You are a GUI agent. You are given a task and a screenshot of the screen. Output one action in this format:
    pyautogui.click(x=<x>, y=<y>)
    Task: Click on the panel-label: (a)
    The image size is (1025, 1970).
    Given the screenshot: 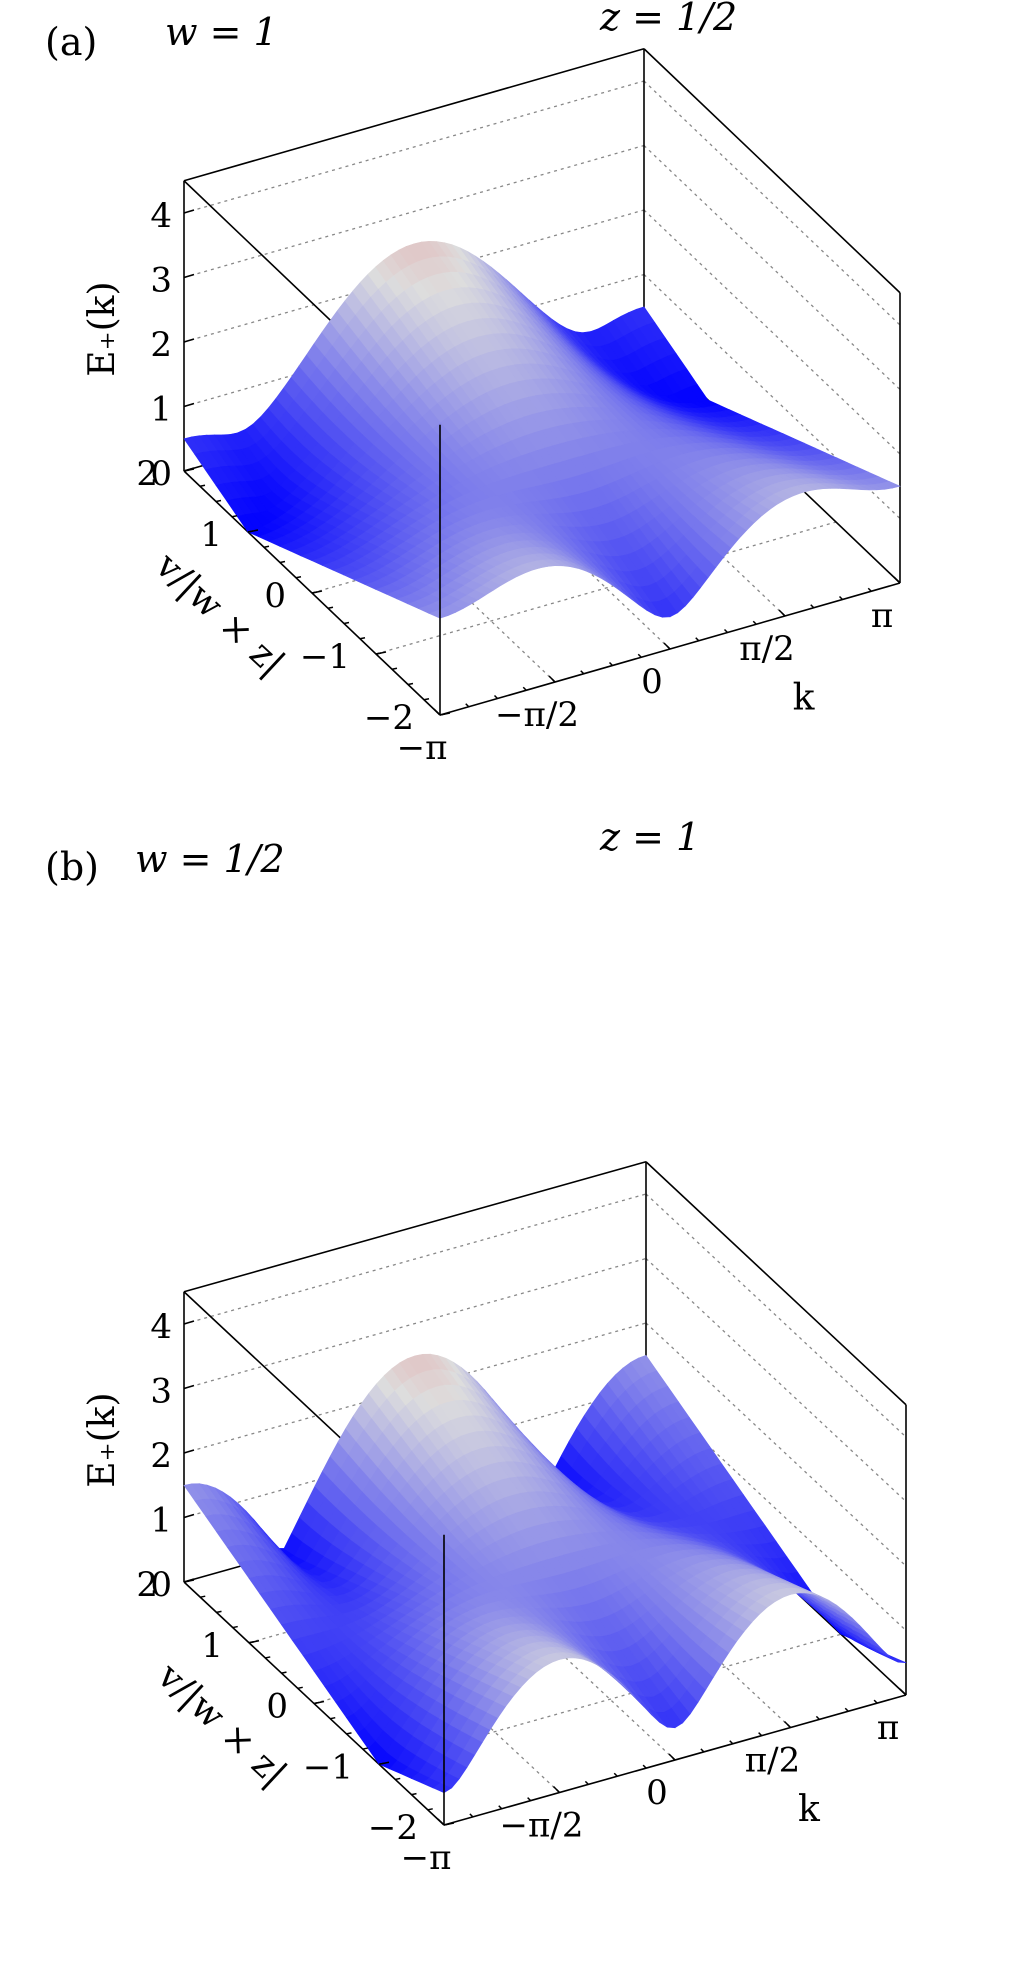 What is the action you would take?
    pyautogui.click(x=71, y=42)
    